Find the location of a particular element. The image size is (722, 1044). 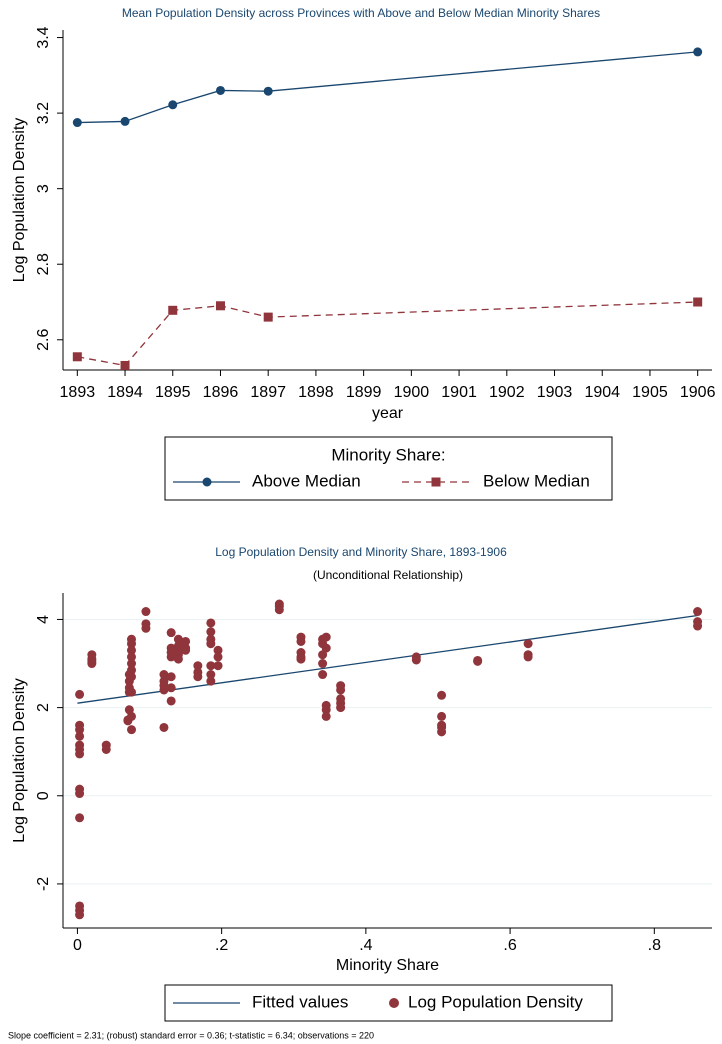

x-tick-label: 1894 is located at coordinates (125, 392).